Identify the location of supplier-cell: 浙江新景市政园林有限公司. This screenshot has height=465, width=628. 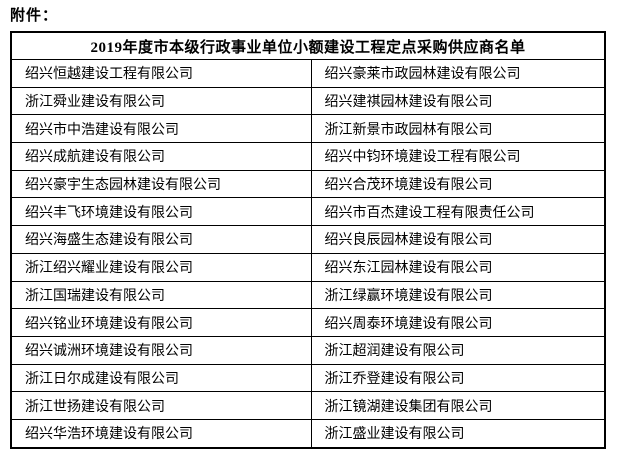
(458, 129).